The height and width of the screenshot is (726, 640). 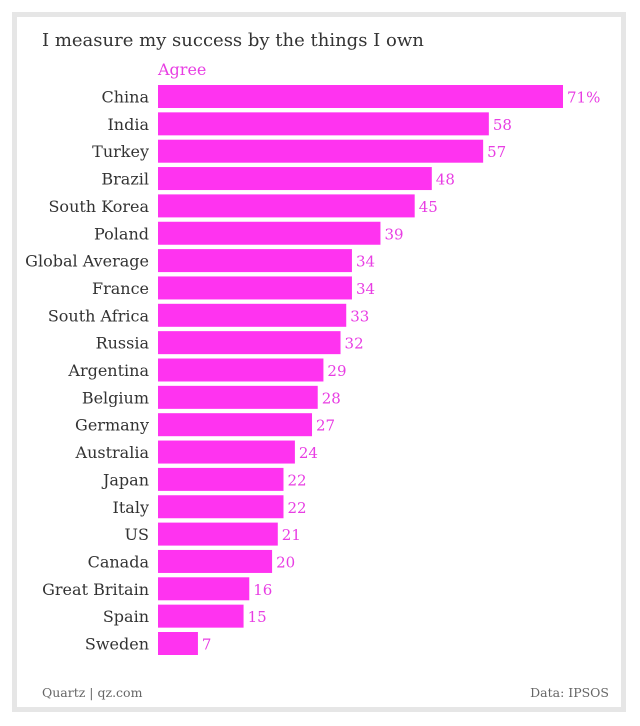 I want to click on category-label: South Africa, so click(x=99, y=315).